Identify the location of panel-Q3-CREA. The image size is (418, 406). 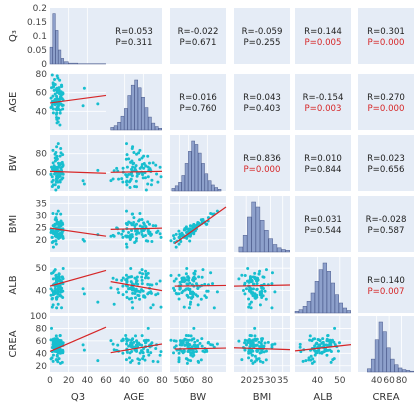
(386, 36).